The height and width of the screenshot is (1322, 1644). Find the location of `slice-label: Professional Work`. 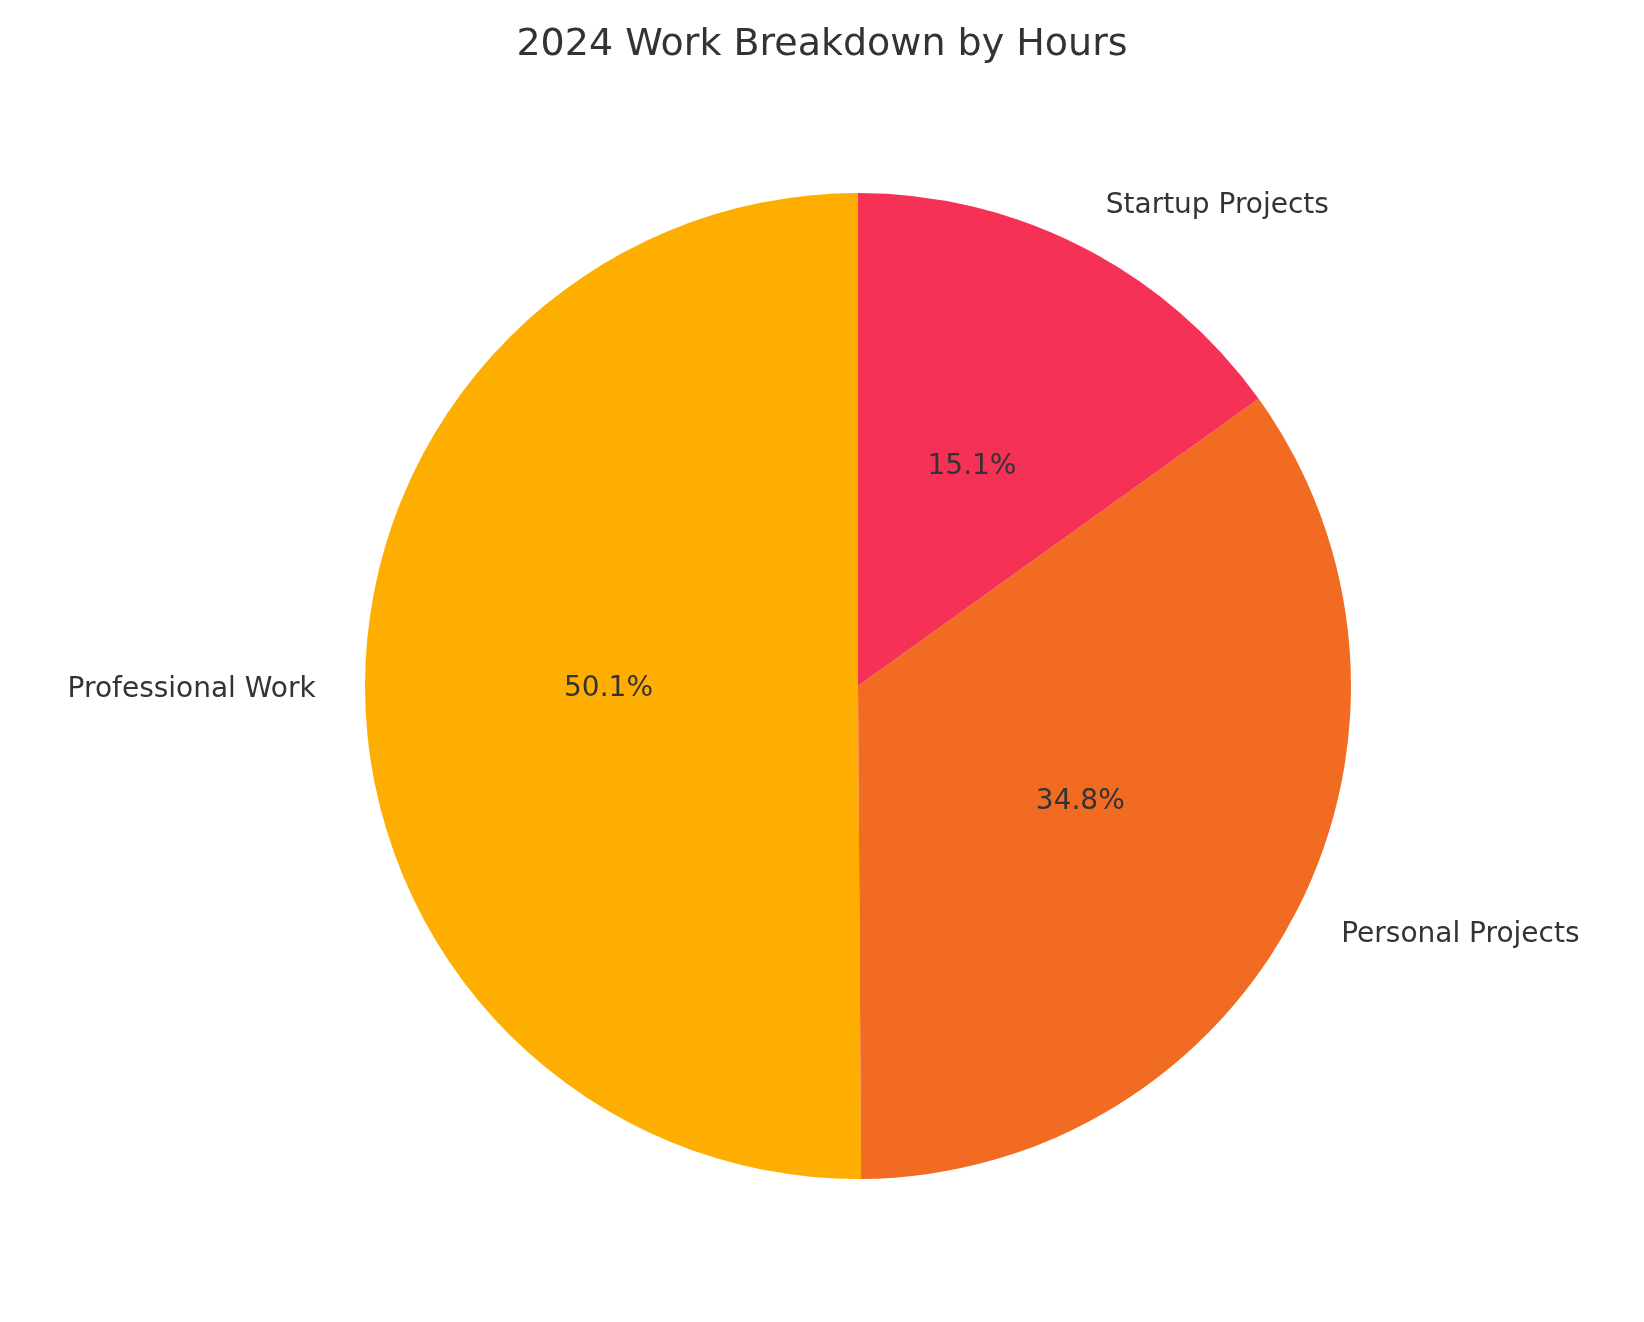

slice-label: Professional Work is located at coordinates (192, 688).